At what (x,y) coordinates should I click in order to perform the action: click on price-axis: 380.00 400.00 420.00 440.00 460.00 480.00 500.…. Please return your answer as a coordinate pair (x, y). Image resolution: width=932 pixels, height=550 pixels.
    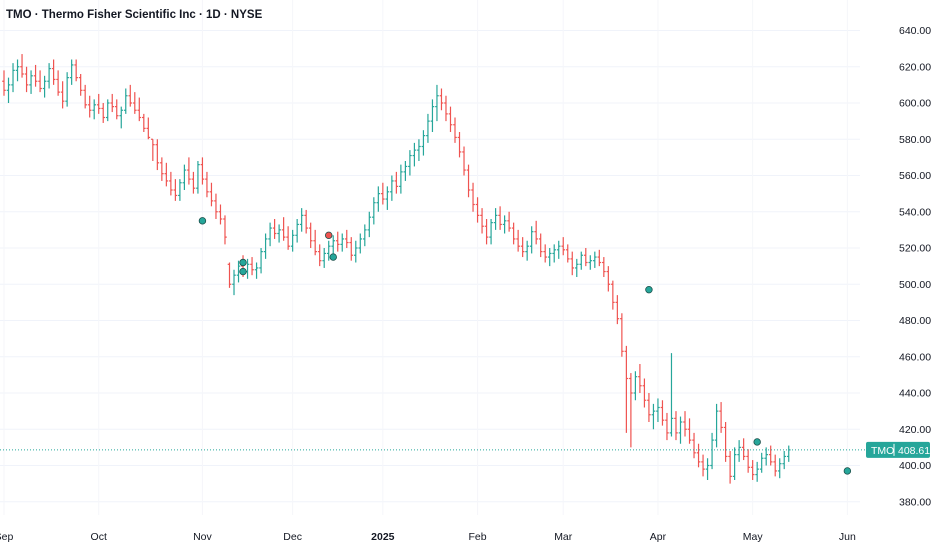
    Looking at the image, I should click on (915, 266).